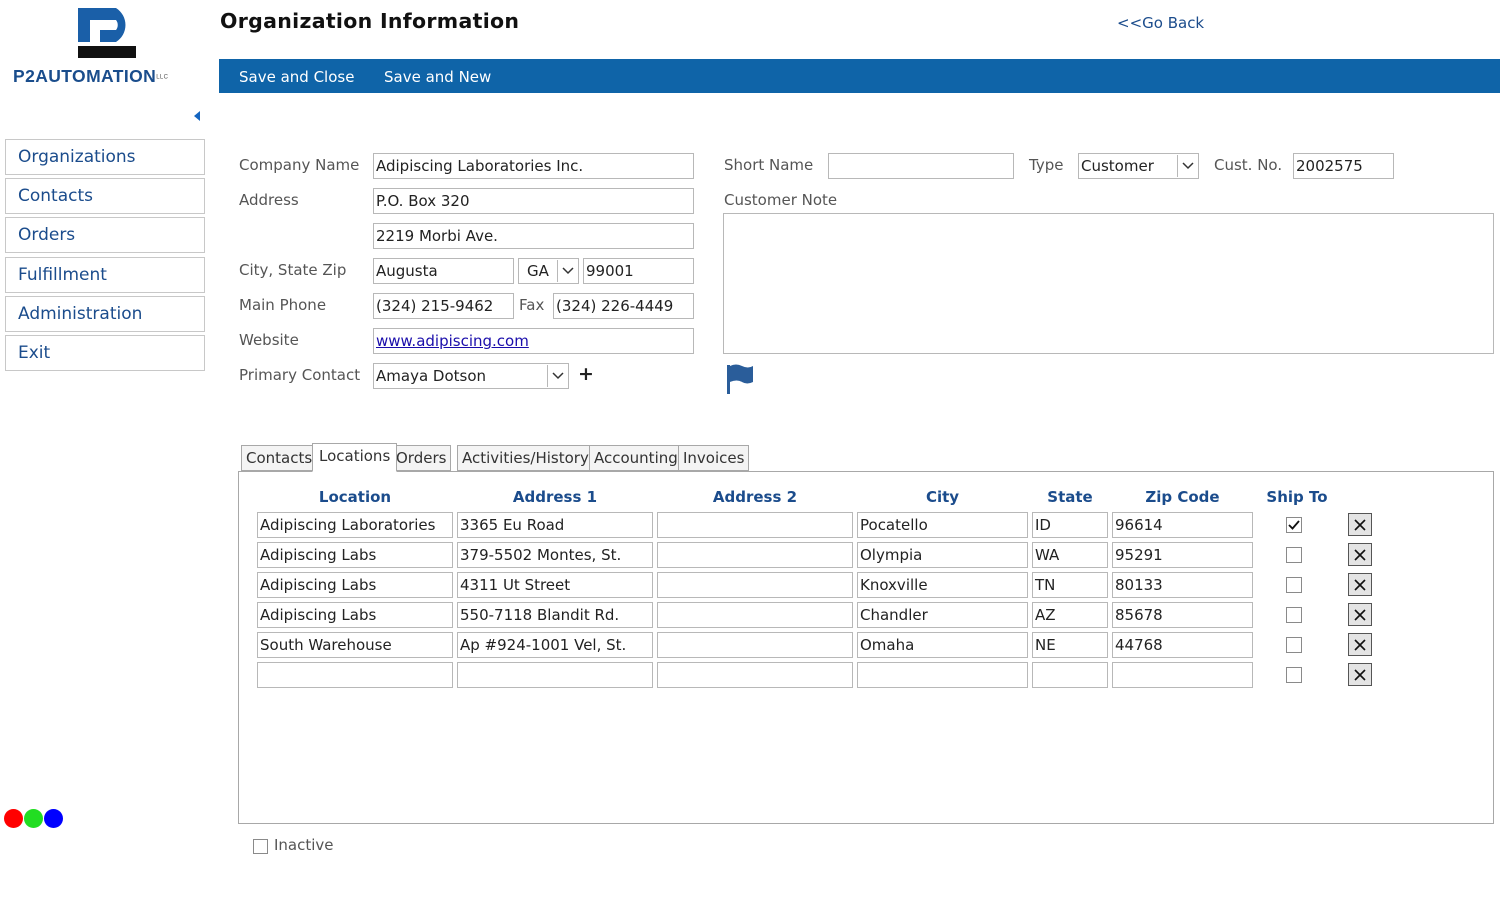  What do you see at coordinates (555, 555) in the screenshot?
I see `address1-cell: 379-5502 Montes, St.` at bounding box center [555, 555].